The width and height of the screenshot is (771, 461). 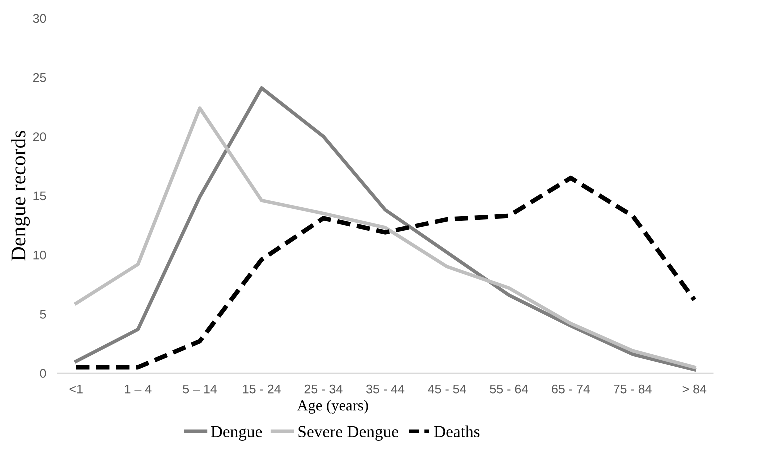 What do you see at coordinates (694, 389) in the screenshot?
I see `x-tick-label: > 84` at bounding box center [694, 389].